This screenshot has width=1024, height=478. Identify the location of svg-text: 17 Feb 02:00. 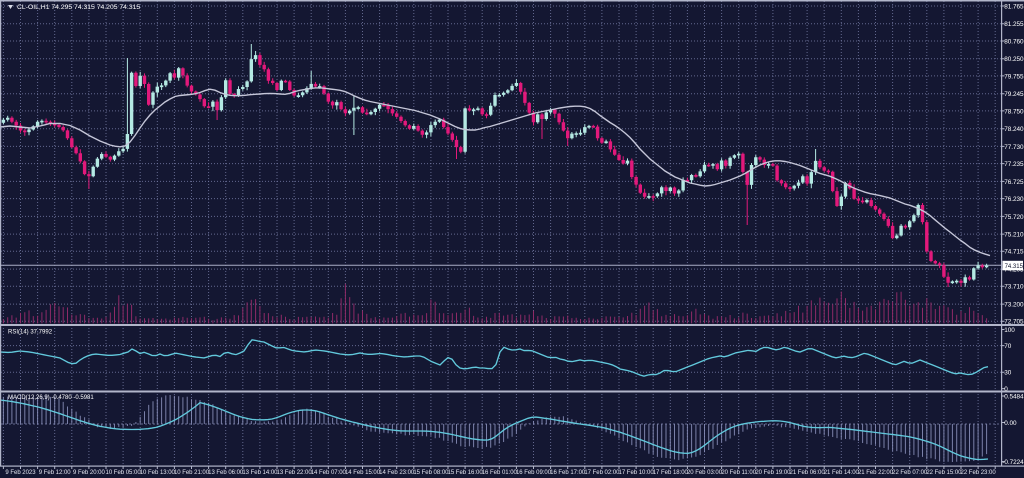
(602, 473).